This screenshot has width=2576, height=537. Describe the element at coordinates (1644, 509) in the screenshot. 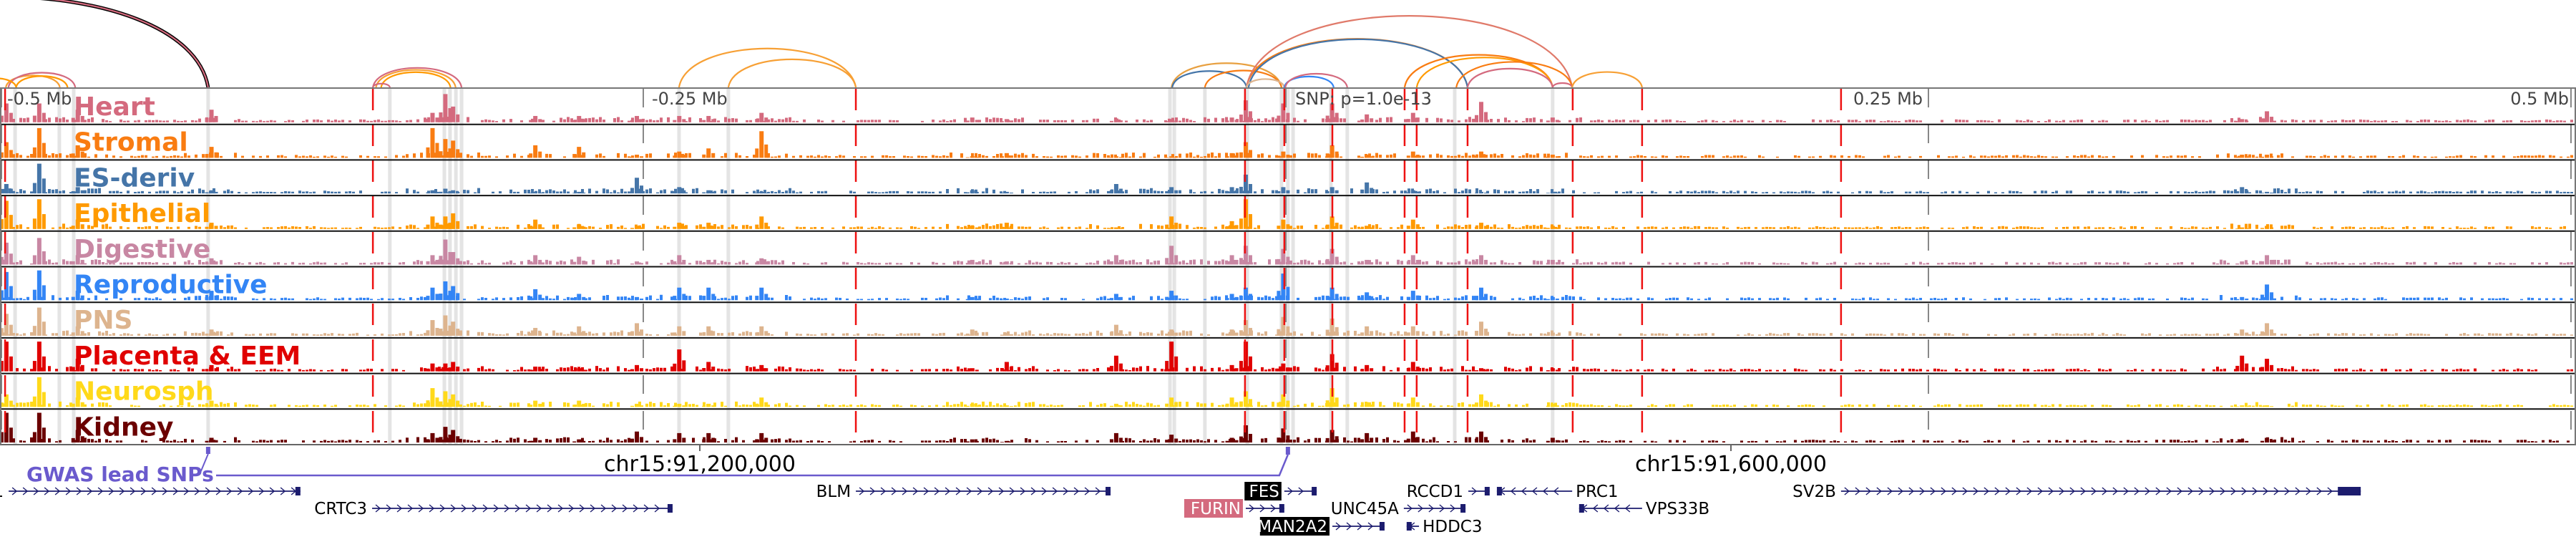

I see `gene-vps33b: VPS33B` at that location.